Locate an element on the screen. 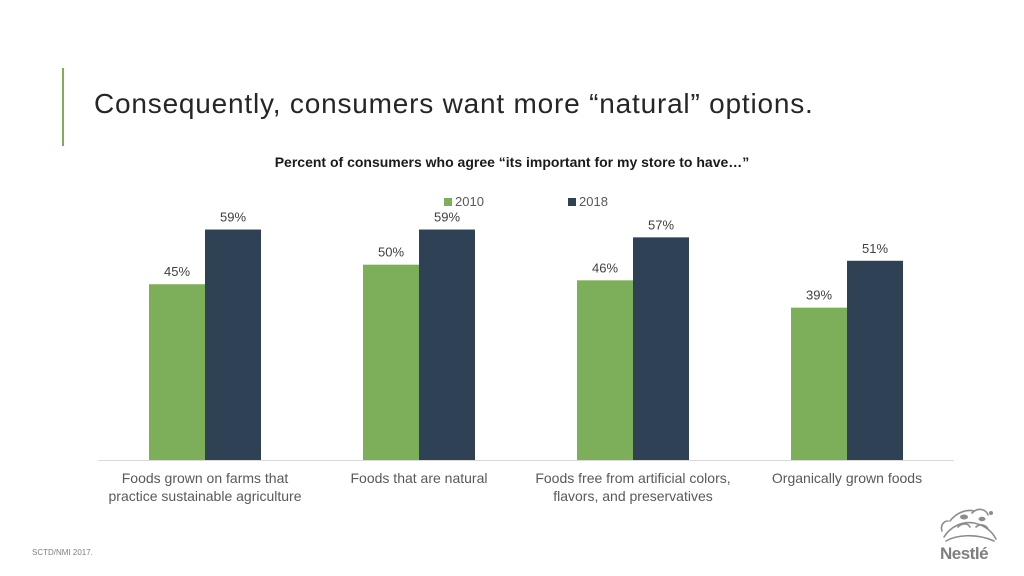 This screenshot has width=1024, height=576. category-label-2-1: flavors, and preservatives is located at coordinates (633, 496).